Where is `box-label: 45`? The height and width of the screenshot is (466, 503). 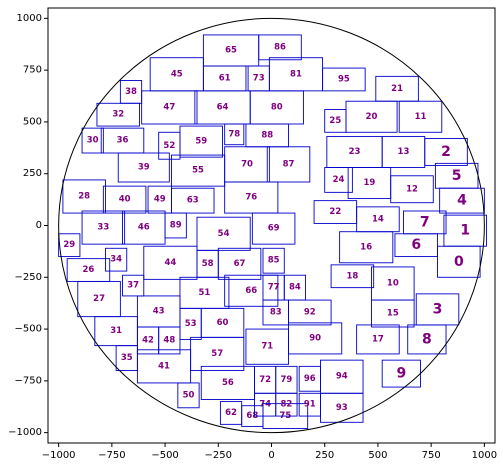
box-label: 45 is located at coordinates (177, 74).